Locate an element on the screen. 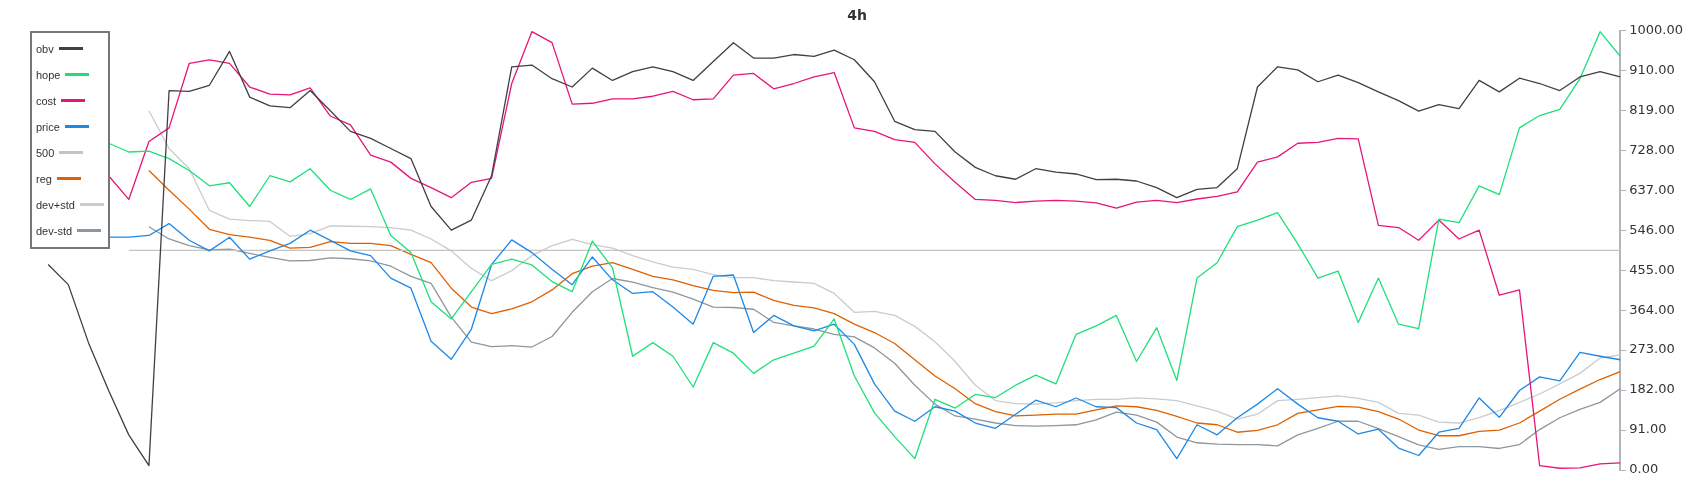 The height and width of the screenshot is (500, 1700). legend-label: dev+std is located at coordinates (55, 204).